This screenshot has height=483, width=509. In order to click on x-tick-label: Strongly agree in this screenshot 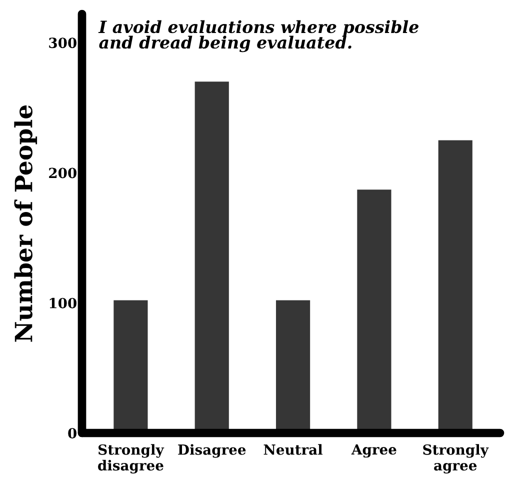, I will do `click(456, 459)`.